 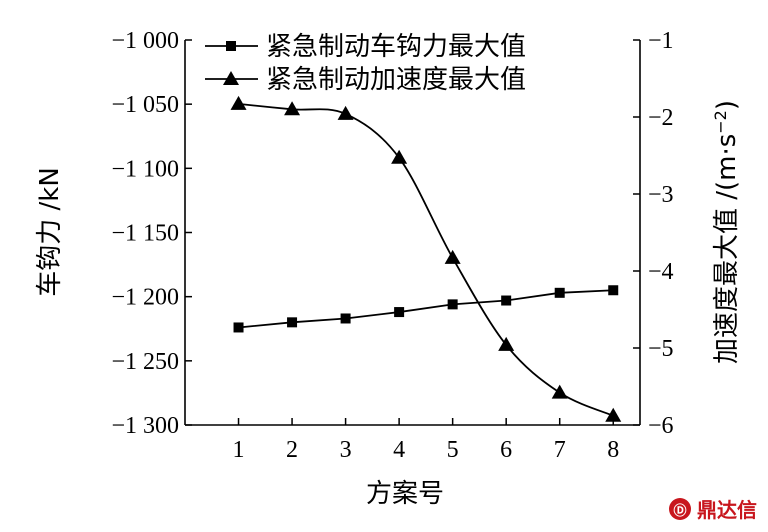 What do you see at coordinates (661, 272) in the screenshot?
I see `right-tick-label: −4` at bounding box center [661, 272].